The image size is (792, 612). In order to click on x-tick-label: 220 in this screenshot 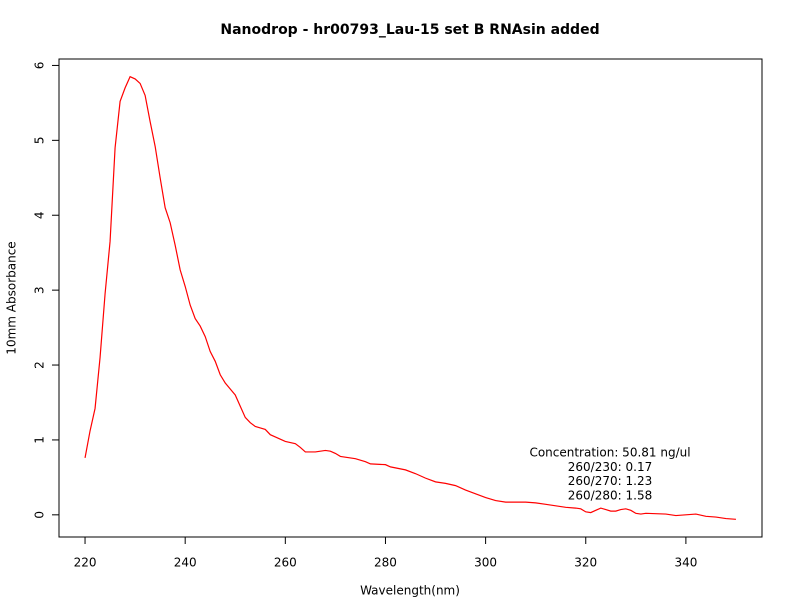, I will do `click(85, 563)`.